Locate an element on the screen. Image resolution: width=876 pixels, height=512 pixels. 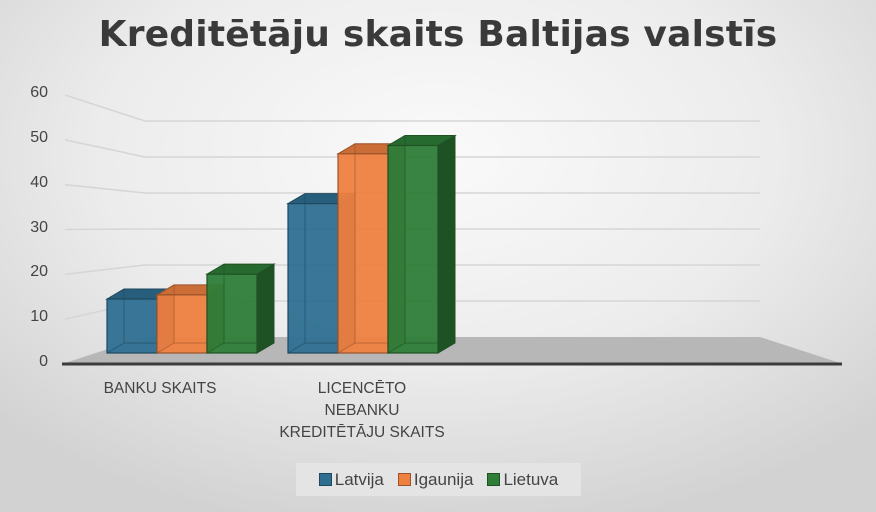
category-label-line: BANKU SKAITS is located at coordinates (160, 388).